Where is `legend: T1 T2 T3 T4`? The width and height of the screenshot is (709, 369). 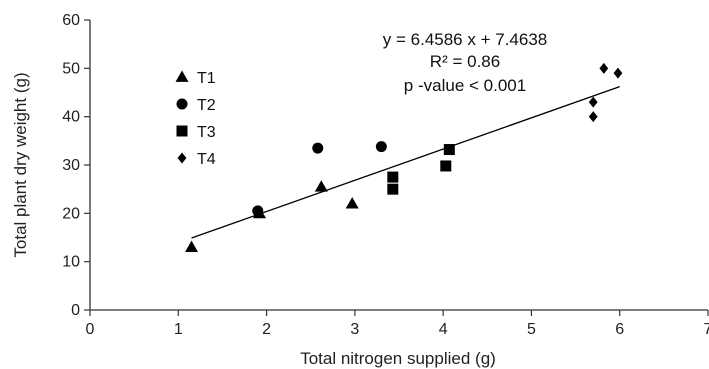 legend: T1 T2 T3 T4 is located at coordinates (195, 119).